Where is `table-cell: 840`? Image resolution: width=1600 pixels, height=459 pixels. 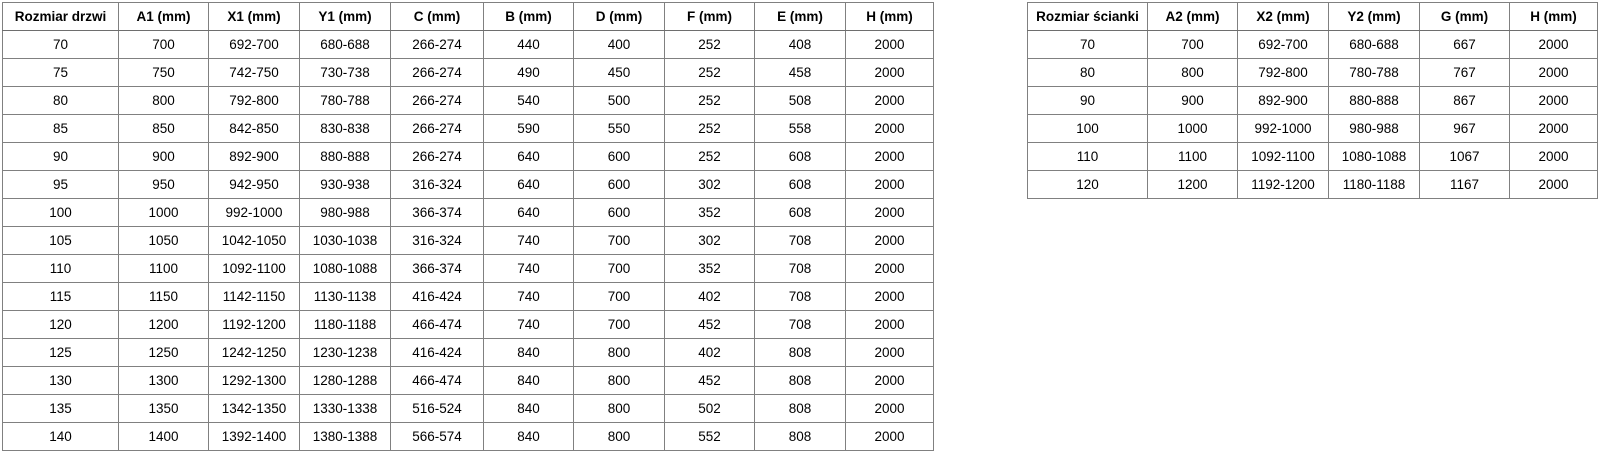 table-cell: 840 is located at coordinates (528, 408).